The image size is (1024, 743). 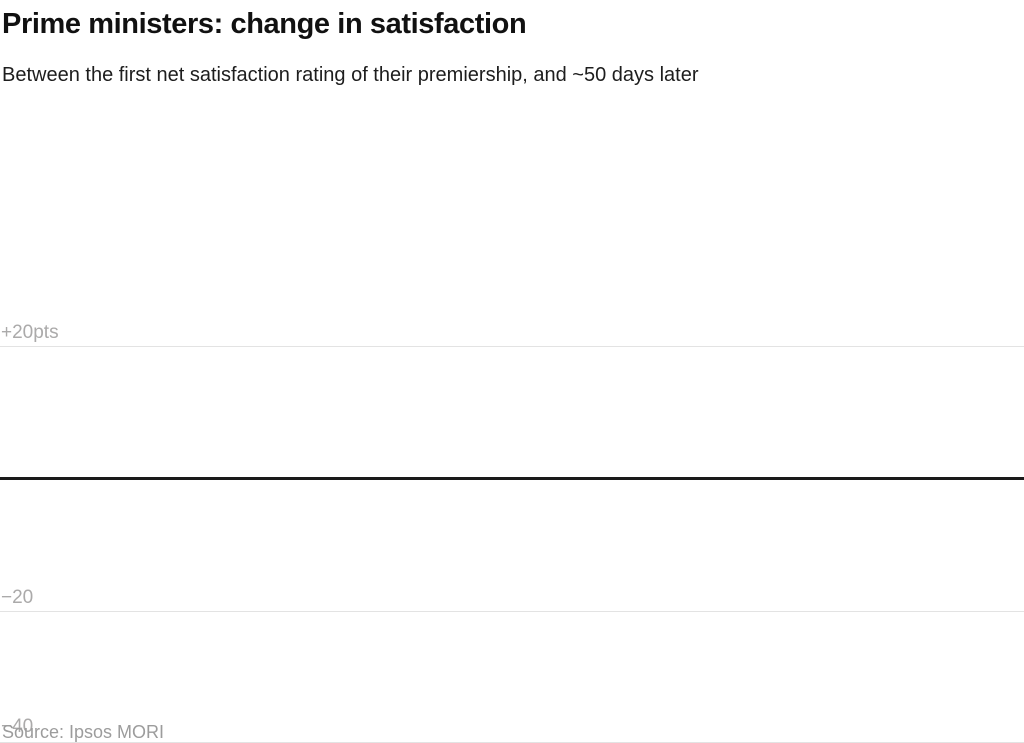 I want to click on chart-title: Prime ministers: change in satisfaction, so click(x=264, y=24).